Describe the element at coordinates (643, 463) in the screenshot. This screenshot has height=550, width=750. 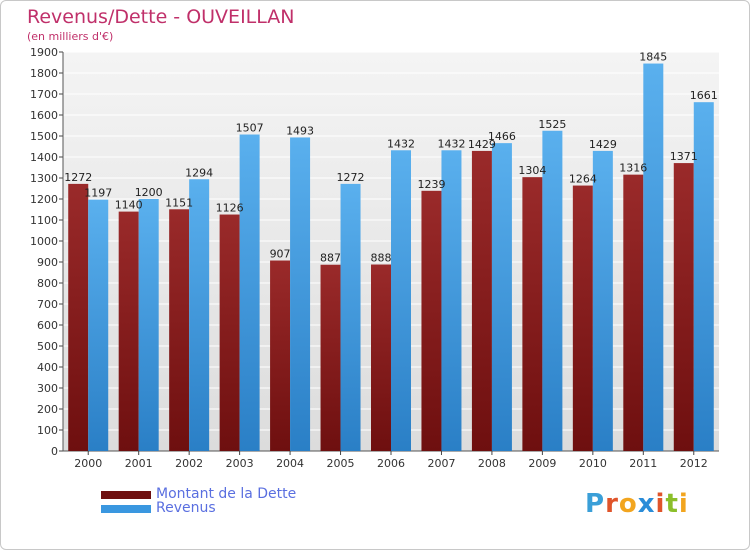
I see `x-tick-label: 2011` at that location.